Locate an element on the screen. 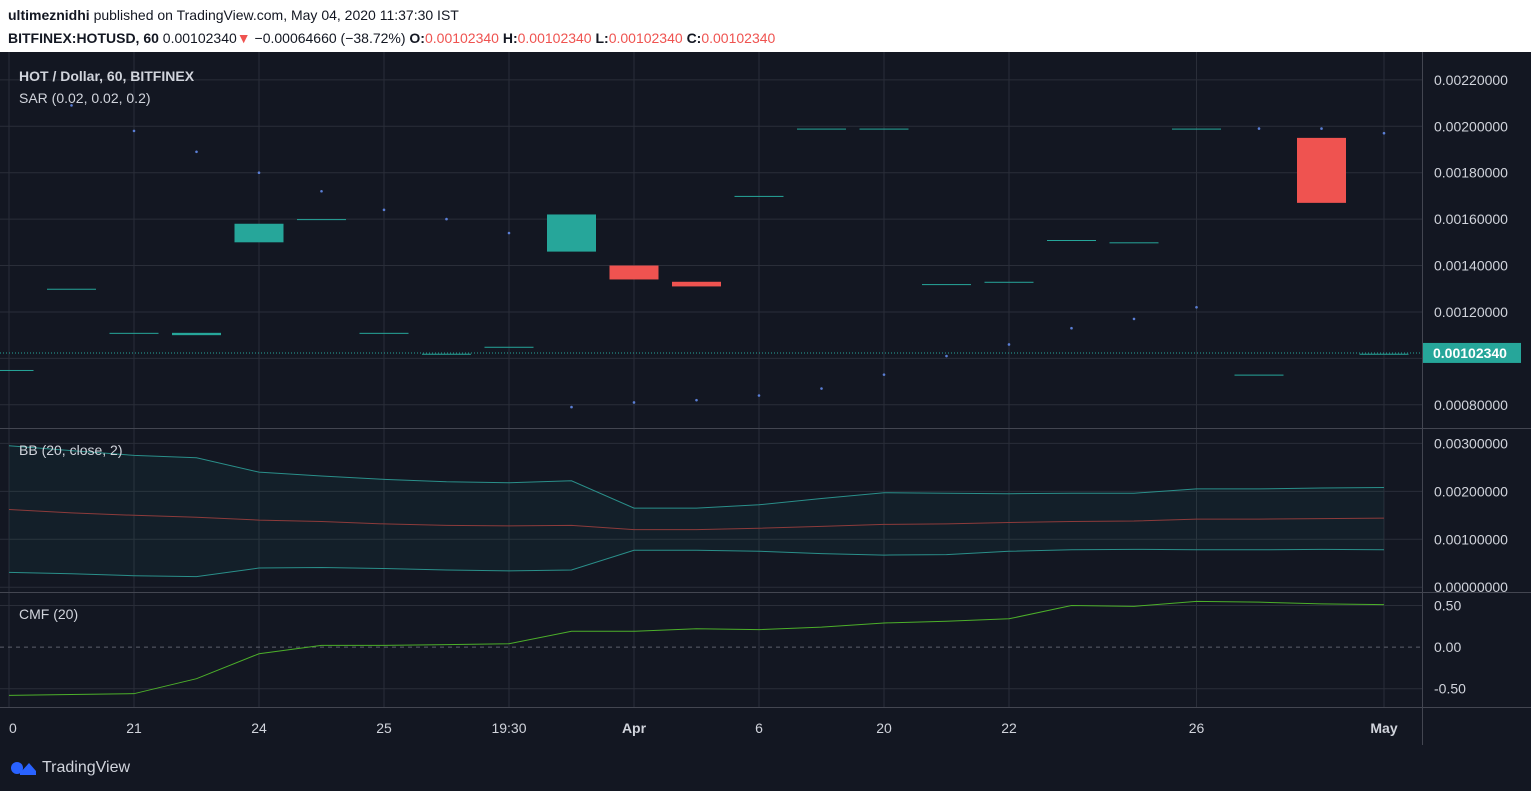 The width and height of the screenshot is (1531, 791). y-tick-label: 0.00160000 is located at coordinates (1471, 219).